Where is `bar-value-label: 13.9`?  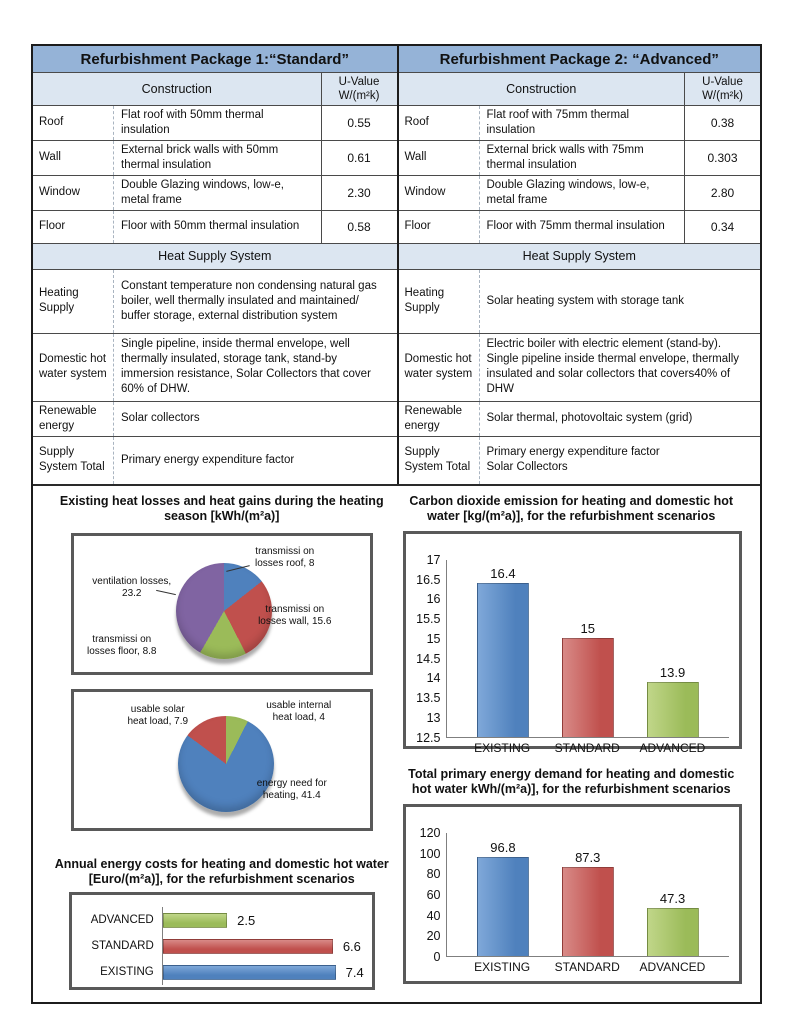
bar-value-label: 13.9 is located at coordinates (672, 672).